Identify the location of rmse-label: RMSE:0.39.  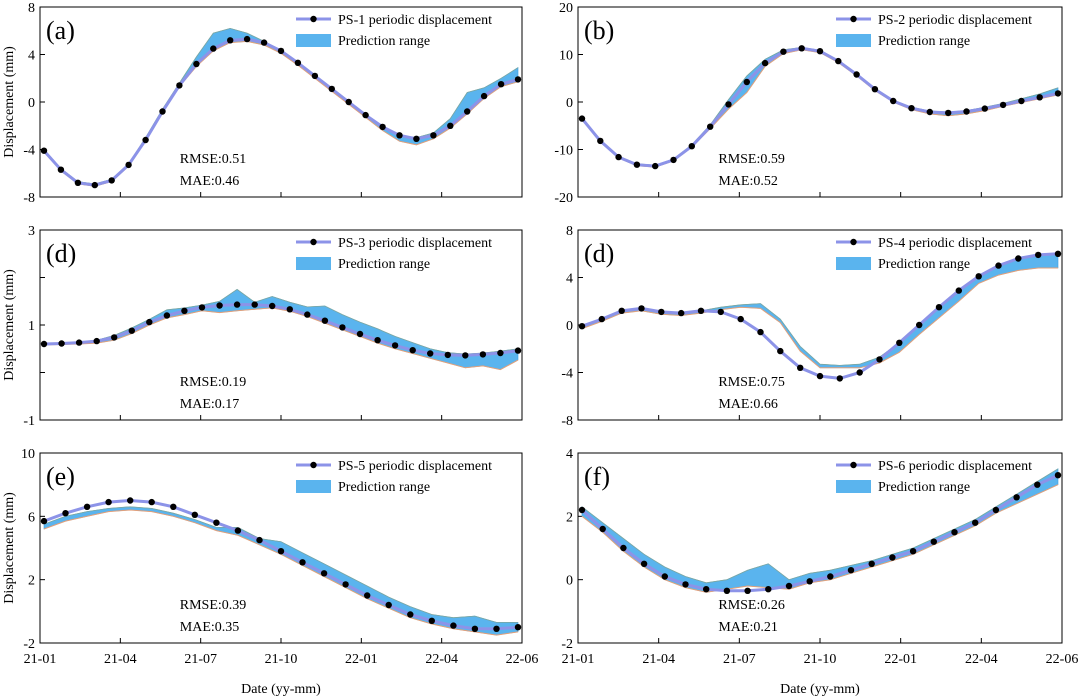
(213, 605).